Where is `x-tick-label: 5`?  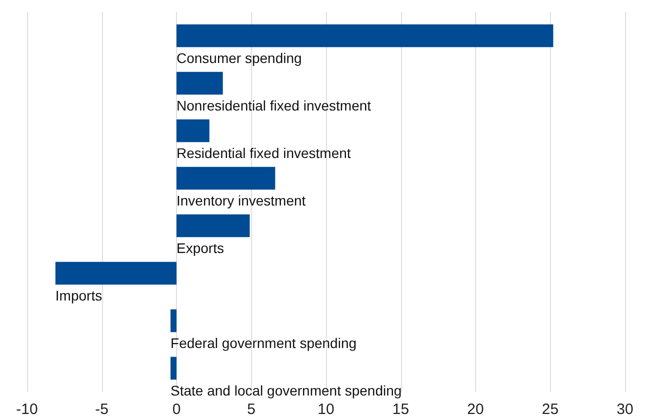 x-tick-label: 5 is located at coordinates (251, 409).